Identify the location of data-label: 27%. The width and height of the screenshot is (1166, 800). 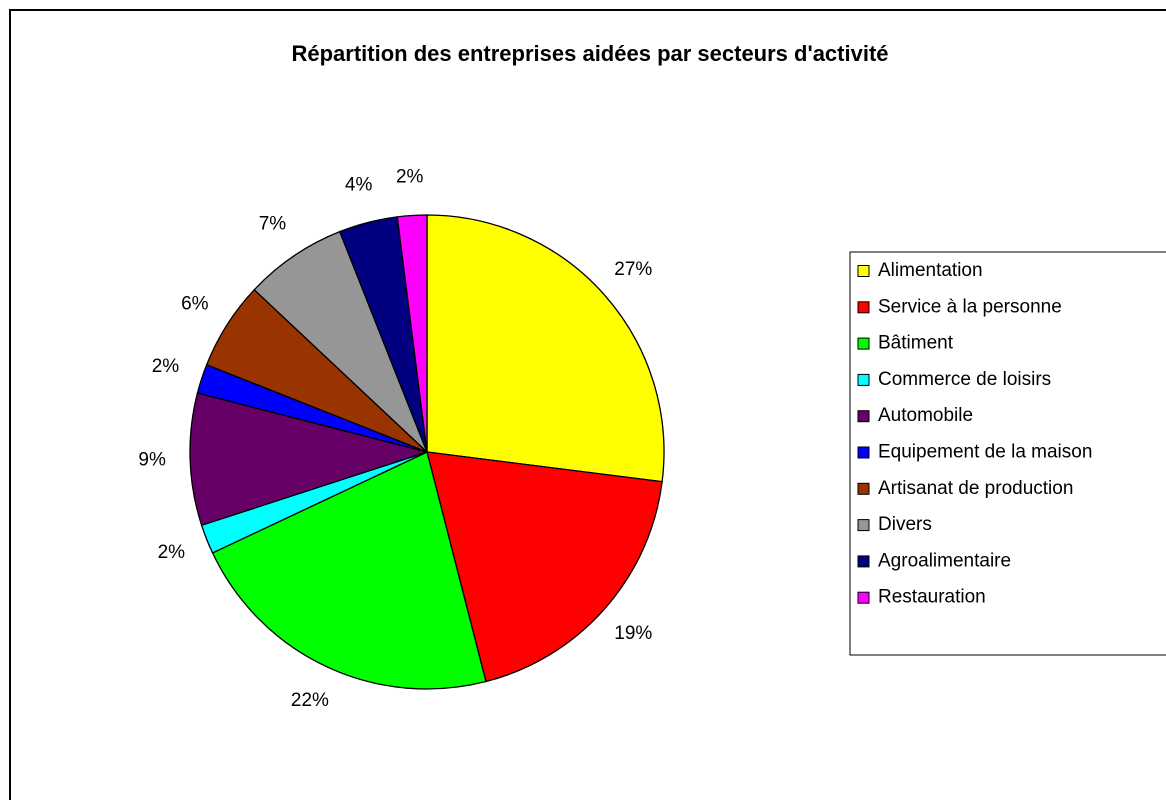
(633, 269).